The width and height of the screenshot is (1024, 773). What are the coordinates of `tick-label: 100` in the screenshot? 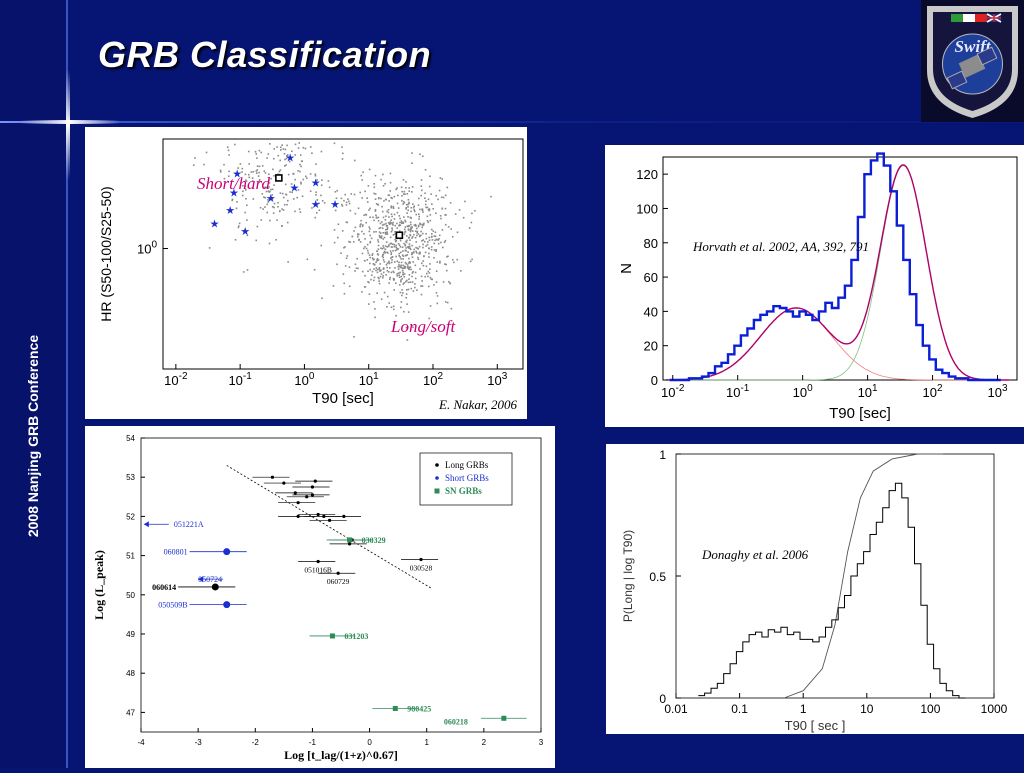 It's located at (647, 208).